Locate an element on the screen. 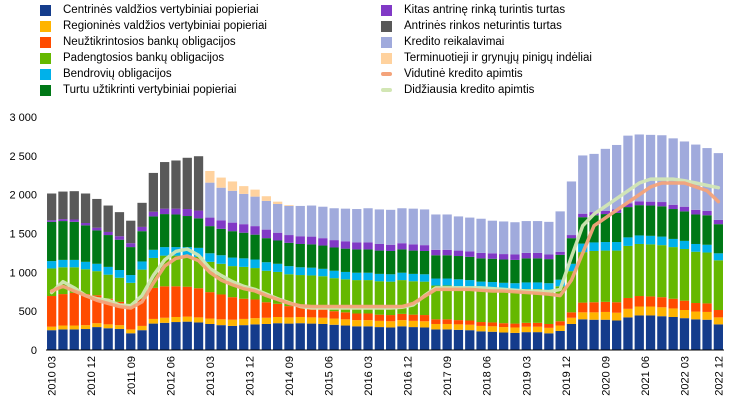 This screenshot has height=411, width=744. x-tick-label: 2016 03 is located at coordinates (369, 376).